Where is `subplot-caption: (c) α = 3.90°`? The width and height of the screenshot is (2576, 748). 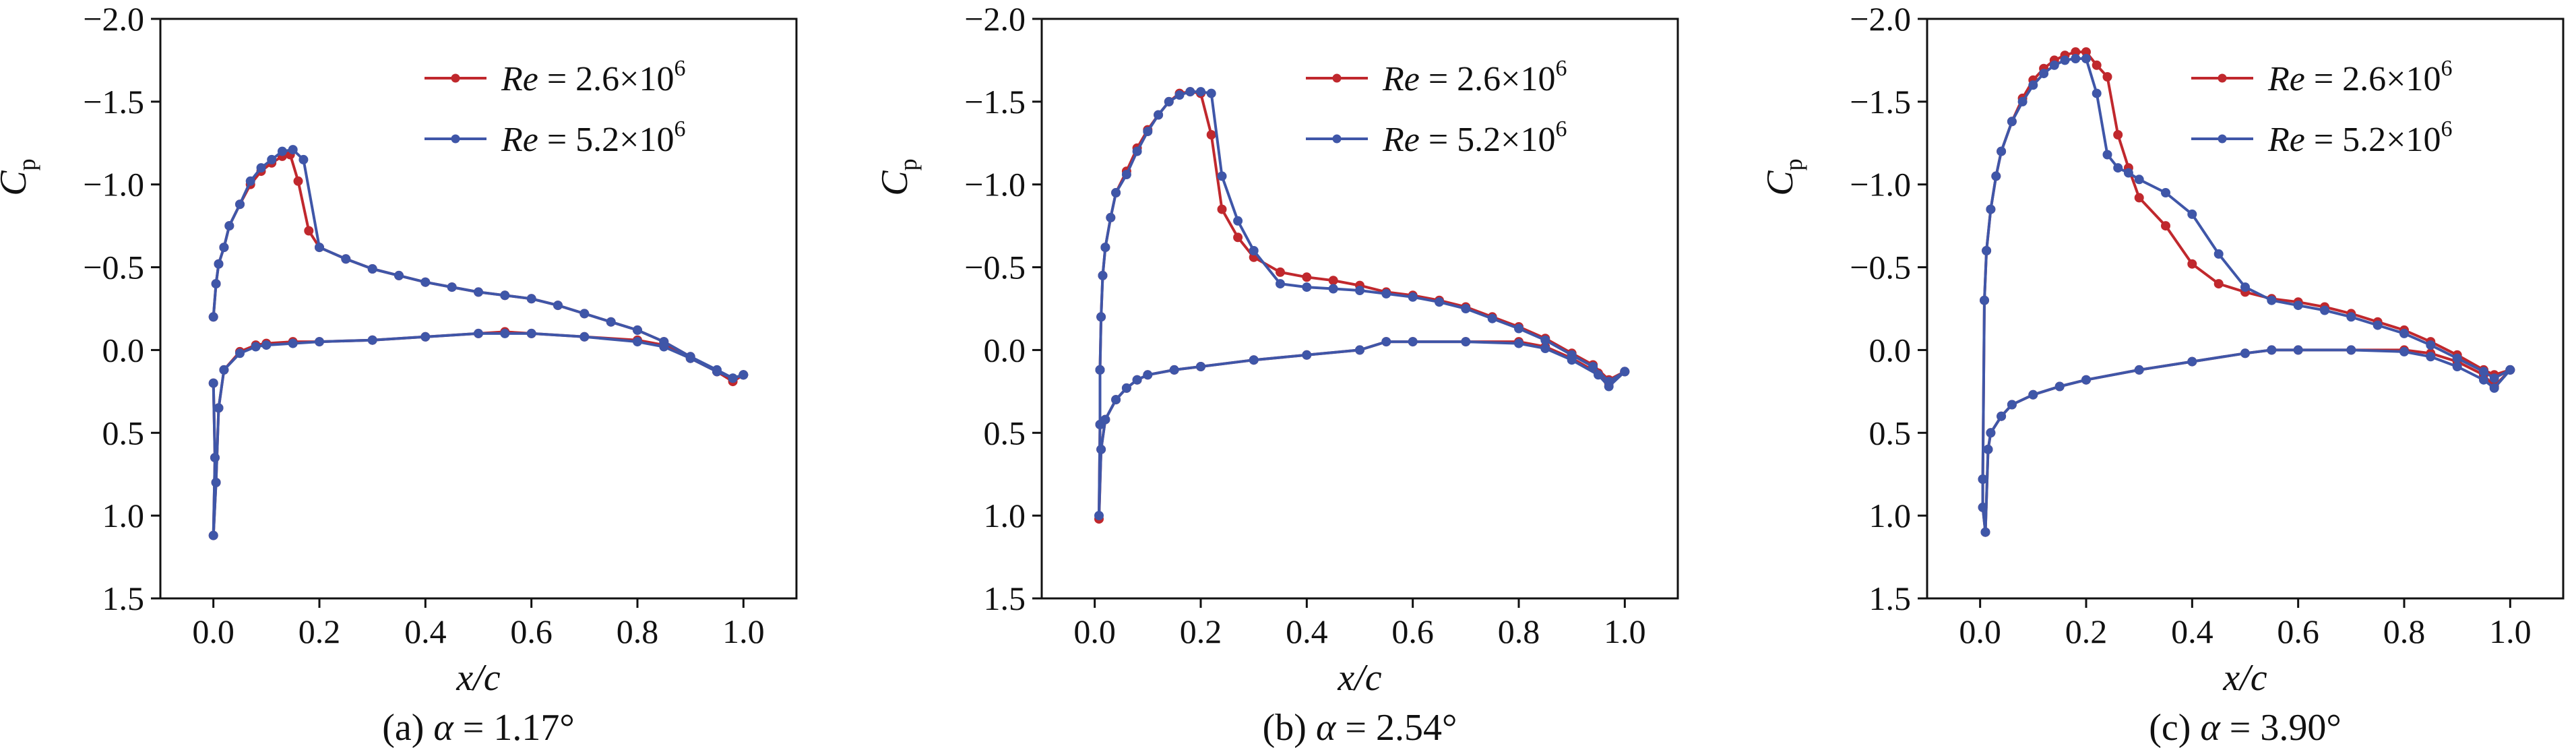 subplot-caption: (c) α = 3.90° is located at coordinates (2245, 727).